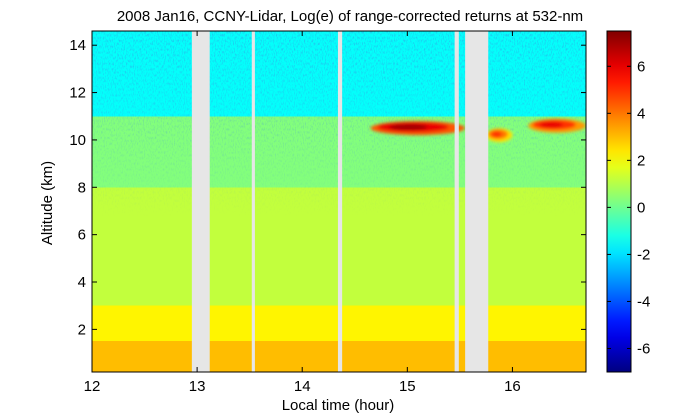  I want to click on y-tick-label: 14, so click(77, 45).